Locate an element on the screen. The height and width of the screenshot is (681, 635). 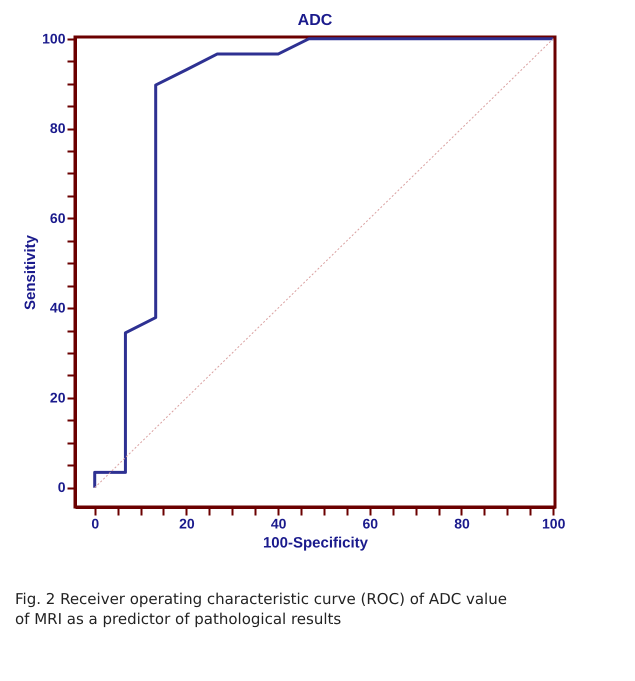
y-tick-label: 100 is located at coordinates (54, 38).